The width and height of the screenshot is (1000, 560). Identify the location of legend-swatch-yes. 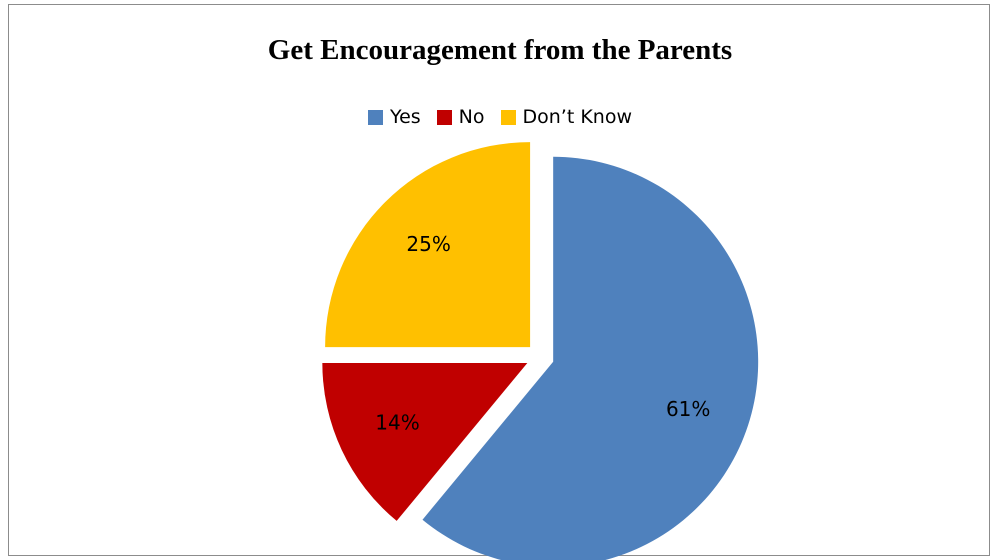
(375, 117).